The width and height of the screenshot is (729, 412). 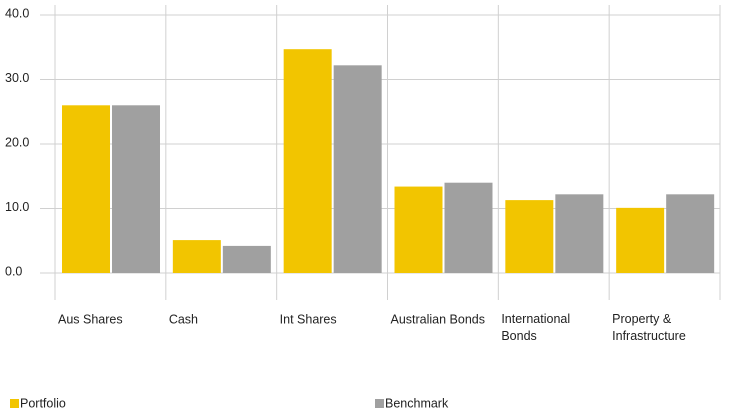 What do you see at coordinates (90, 319) in the screenshot?
I see `x-tick-label: Aus Shares` at bounding box center [90, 319].